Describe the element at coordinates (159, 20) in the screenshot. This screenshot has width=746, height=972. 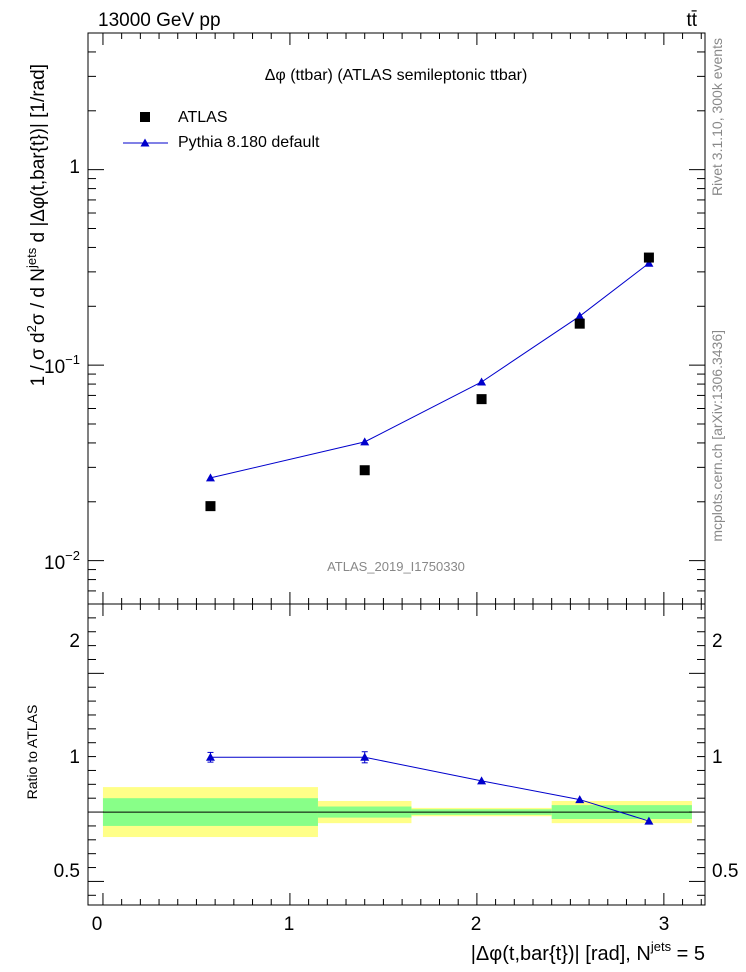
I see `header-left: 13000 GeV pp` at that location.